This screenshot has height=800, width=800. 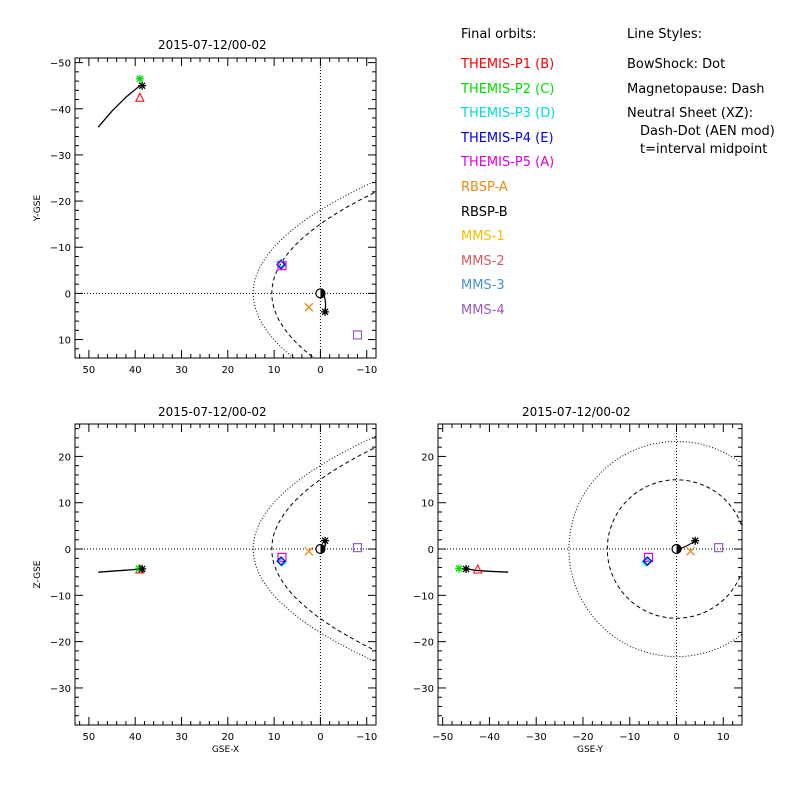 What do you see at coordinates (507, 138) in the screenshot?
I see `legend-entry: THEMIS-P4 (E)` at bounding box center [507, 138].